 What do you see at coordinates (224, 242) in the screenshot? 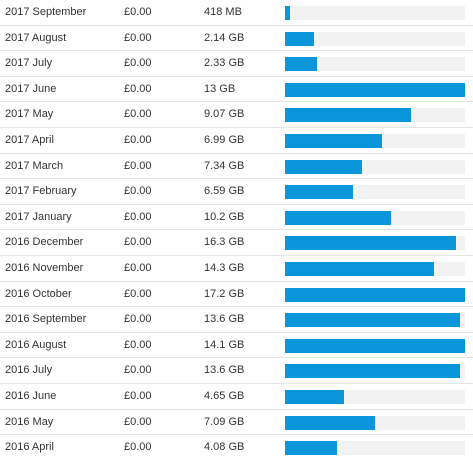
I see `data-size-value: 16.3 GB` at bounding box center [224, 242].